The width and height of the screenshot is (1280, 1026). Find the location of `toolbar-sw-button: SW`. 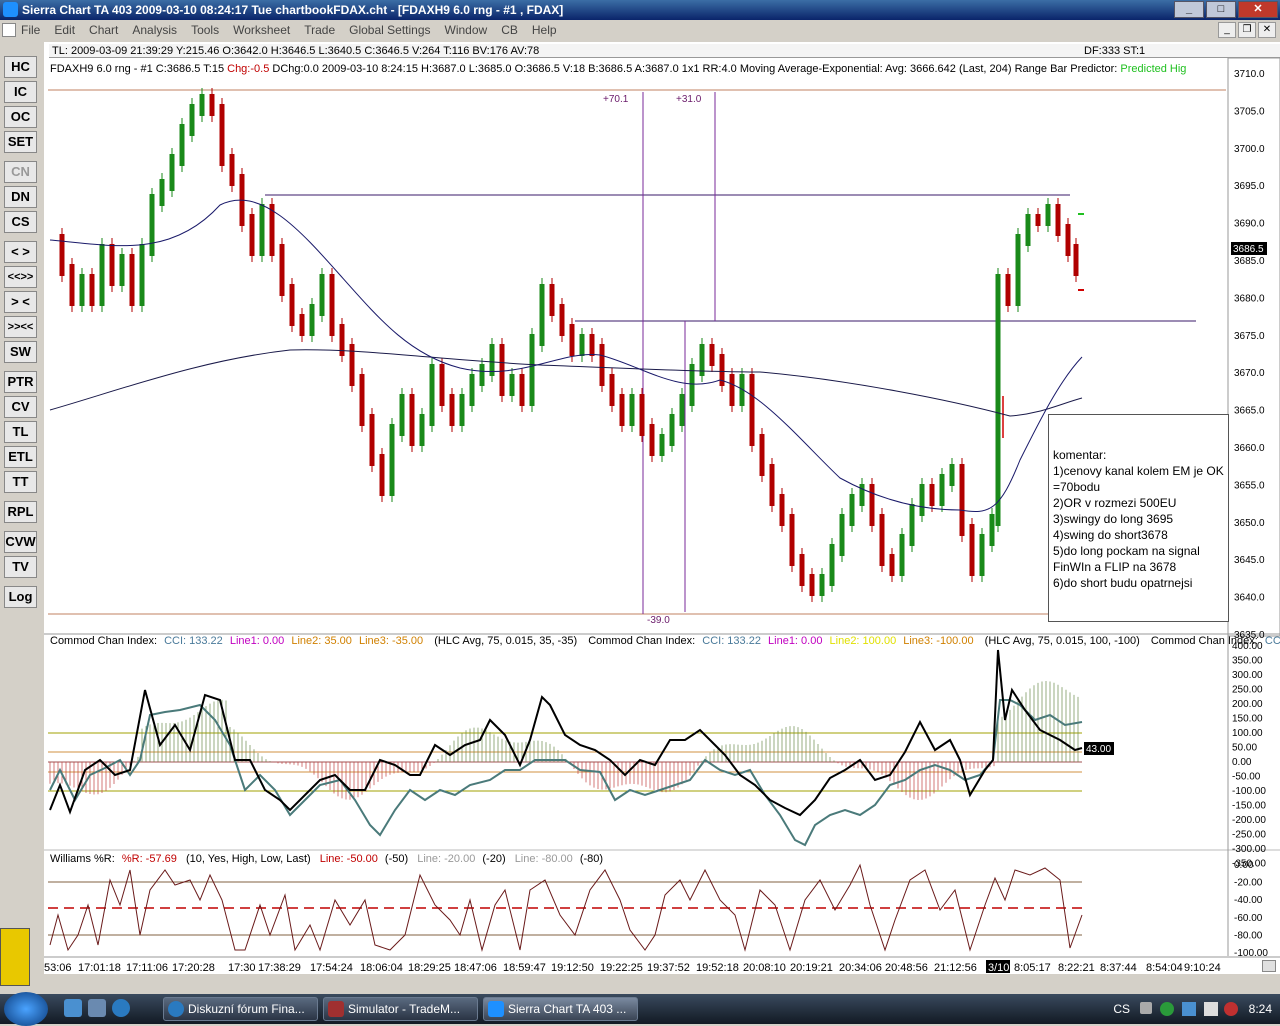

toolbar-sw-button: SW is located at coordinates (20, 352).